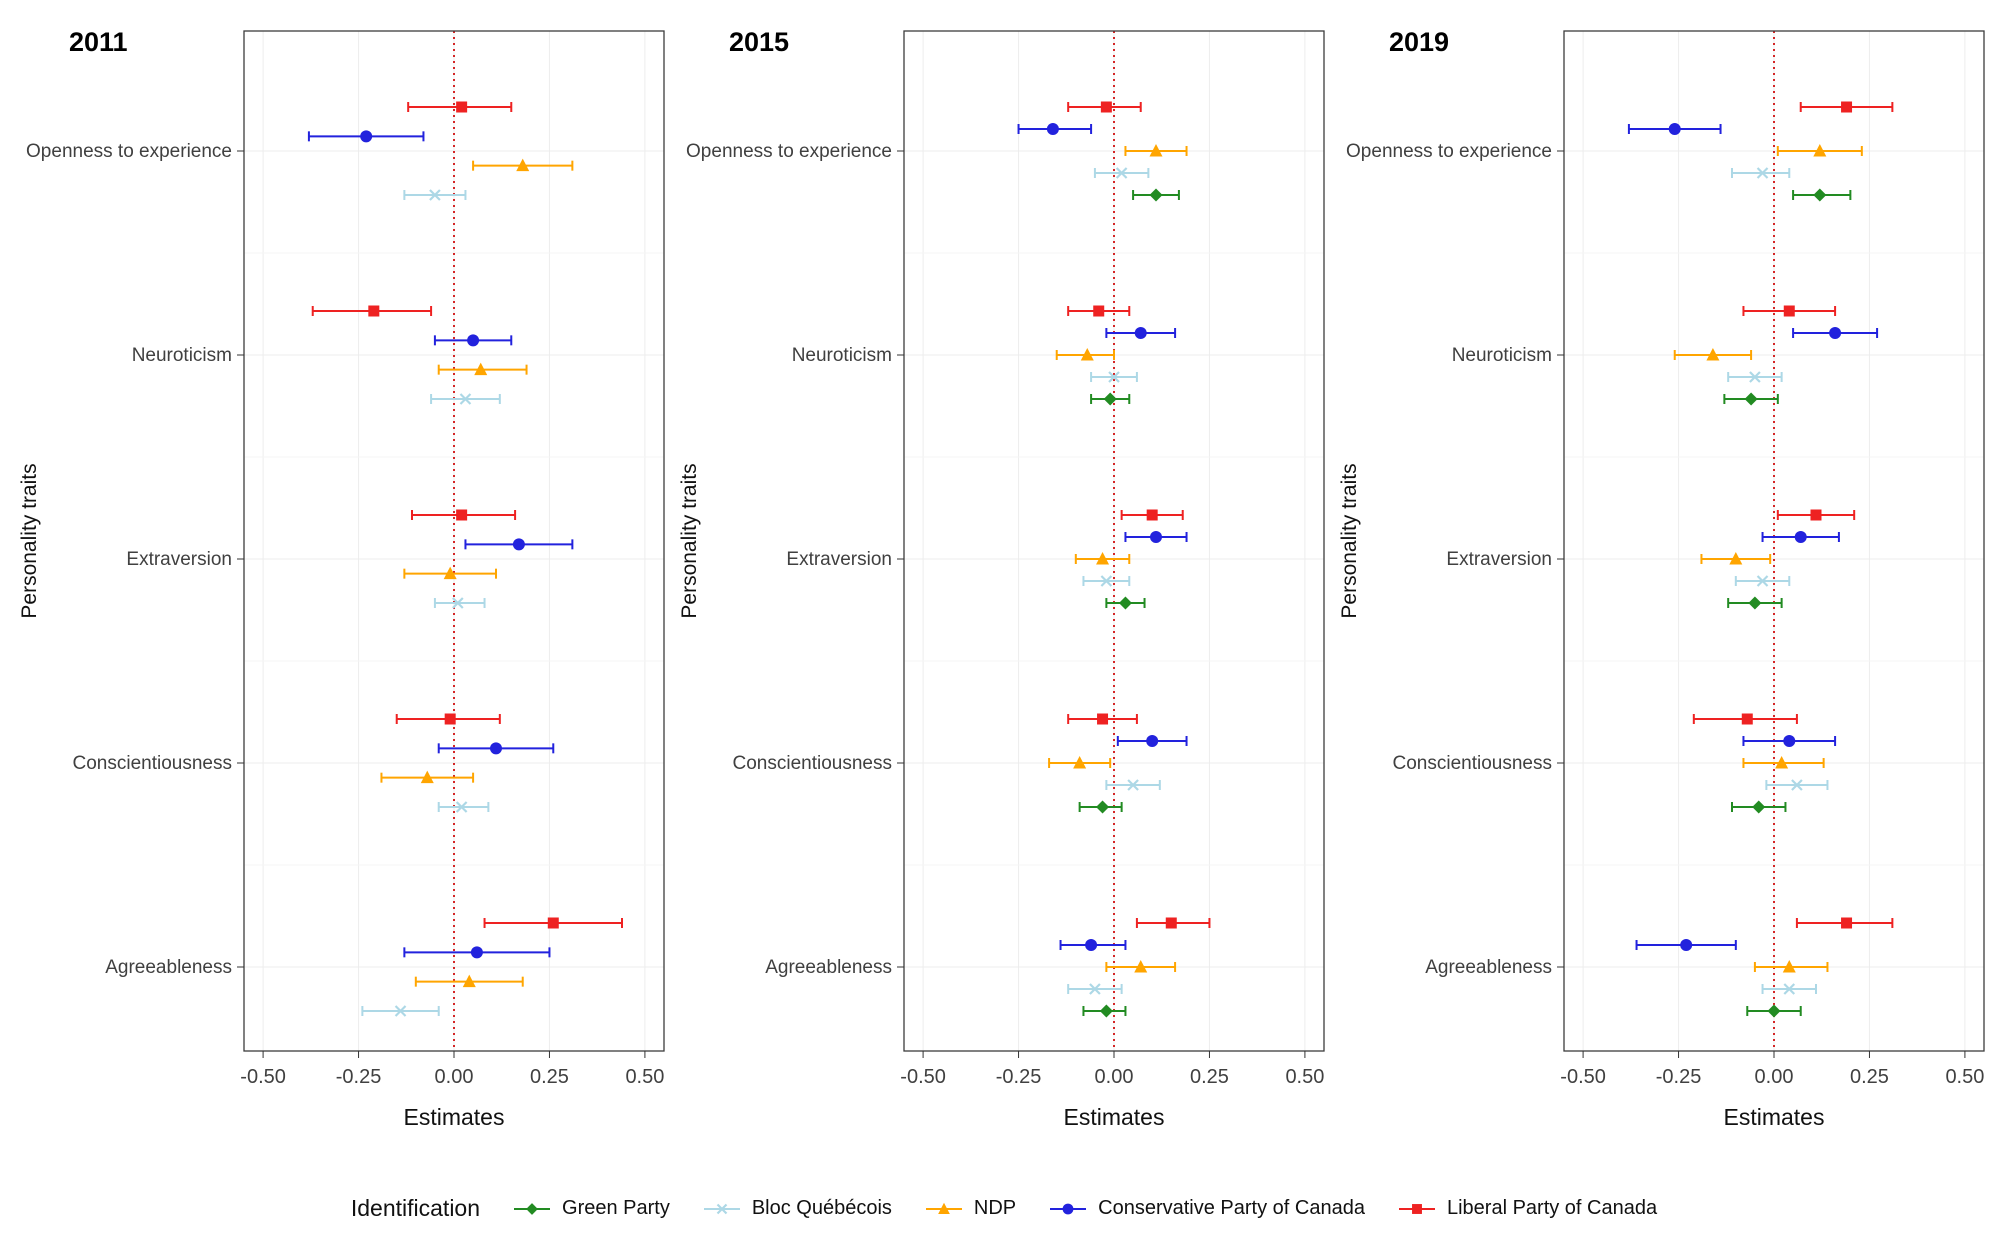 The height and width of the screenshot is (1256, 2008). What do you see at coordinates (263, 1077) in the screenshot?
I see `x-tick-label: -0.50` at bounding box center [263, 1077].